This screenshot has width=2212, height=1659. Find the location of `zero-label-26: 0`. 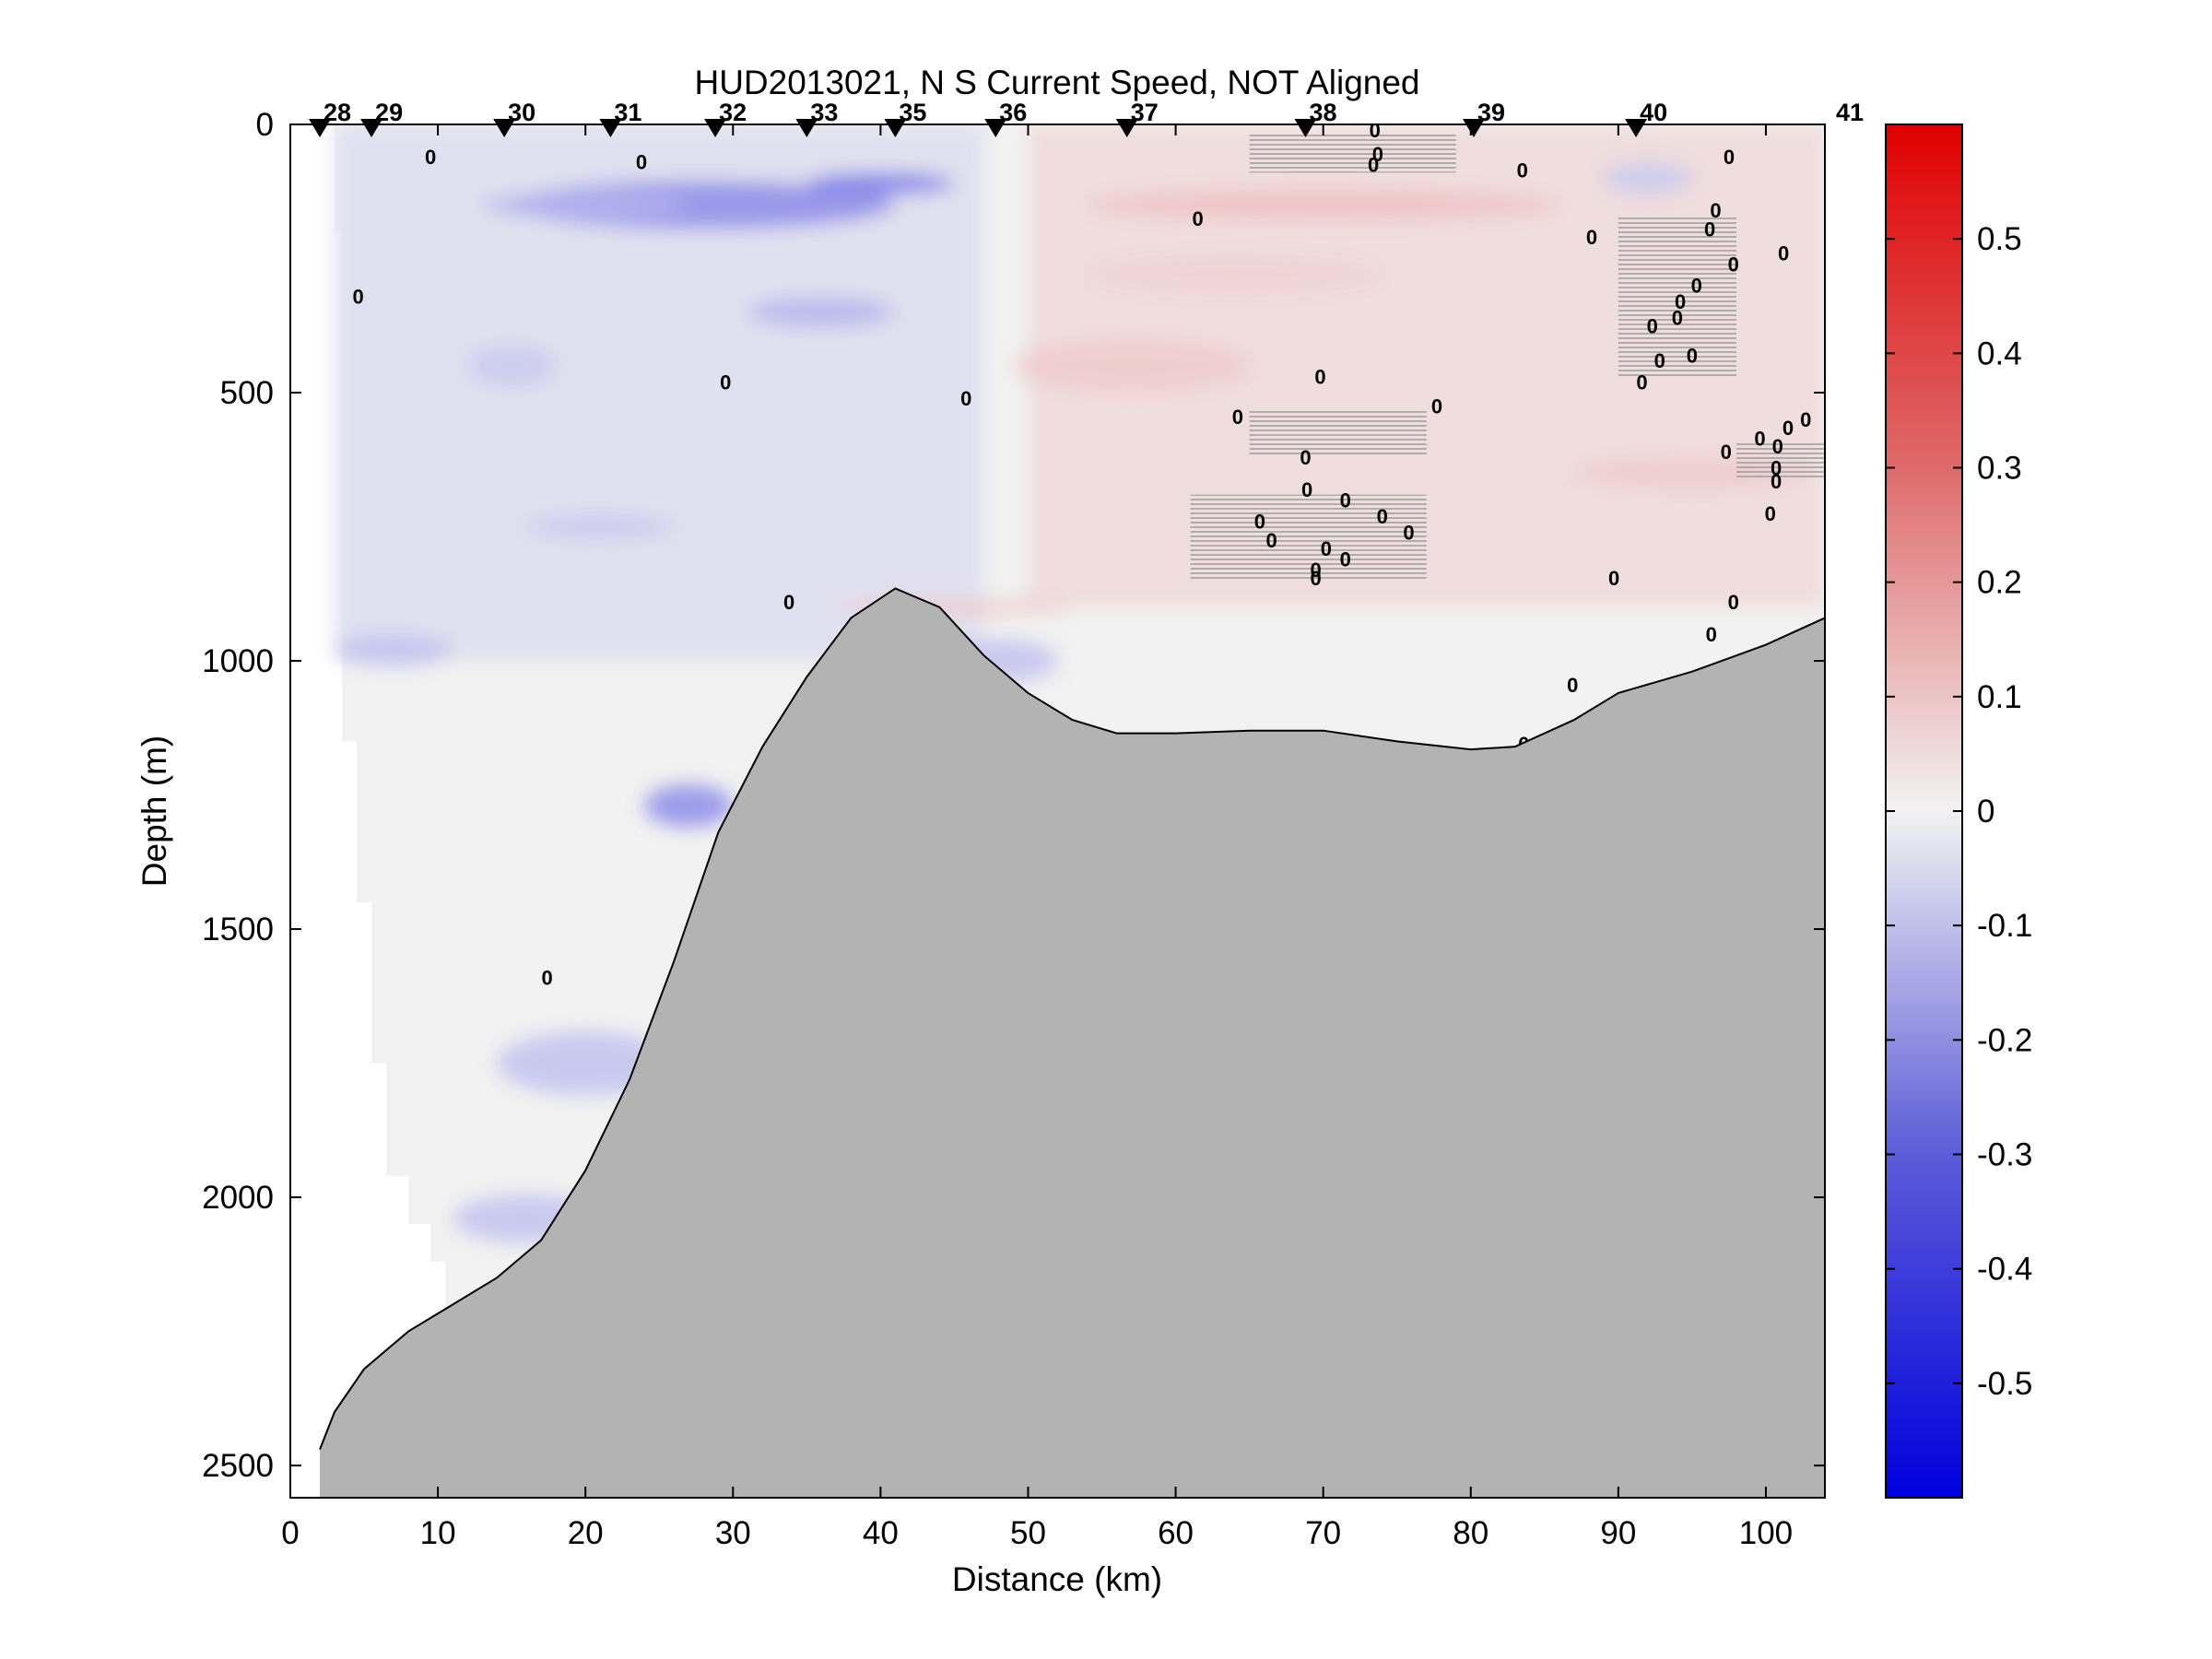

zero-label-26: 0 is located at coordinates (1733, 602).